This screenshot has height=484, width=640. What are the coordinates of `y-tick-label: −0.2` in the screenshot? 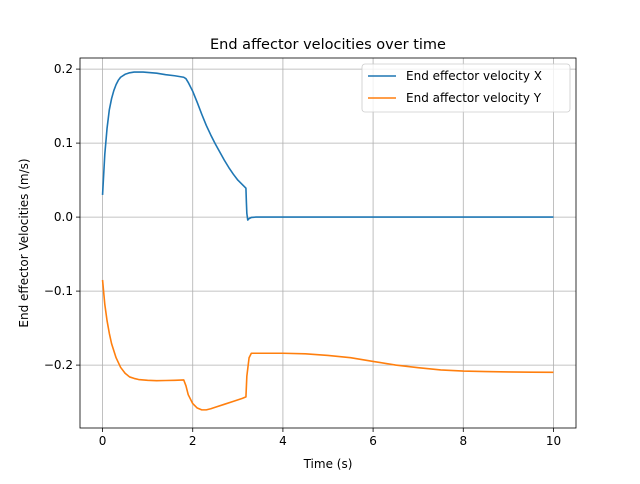 It's located at (58, 365).